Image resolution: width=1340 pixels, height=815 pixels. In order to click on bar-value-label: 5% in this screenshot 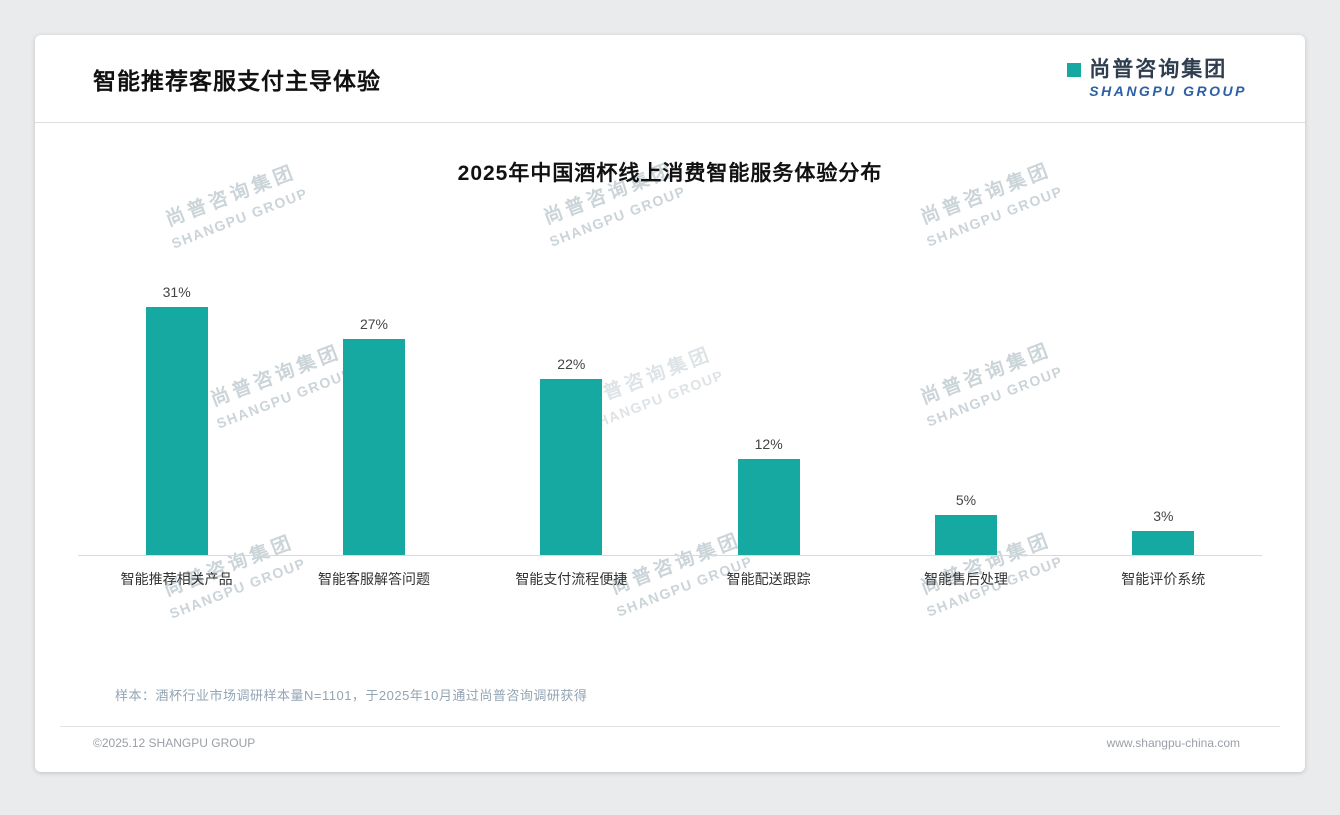, I will do `click(966, 500)`.